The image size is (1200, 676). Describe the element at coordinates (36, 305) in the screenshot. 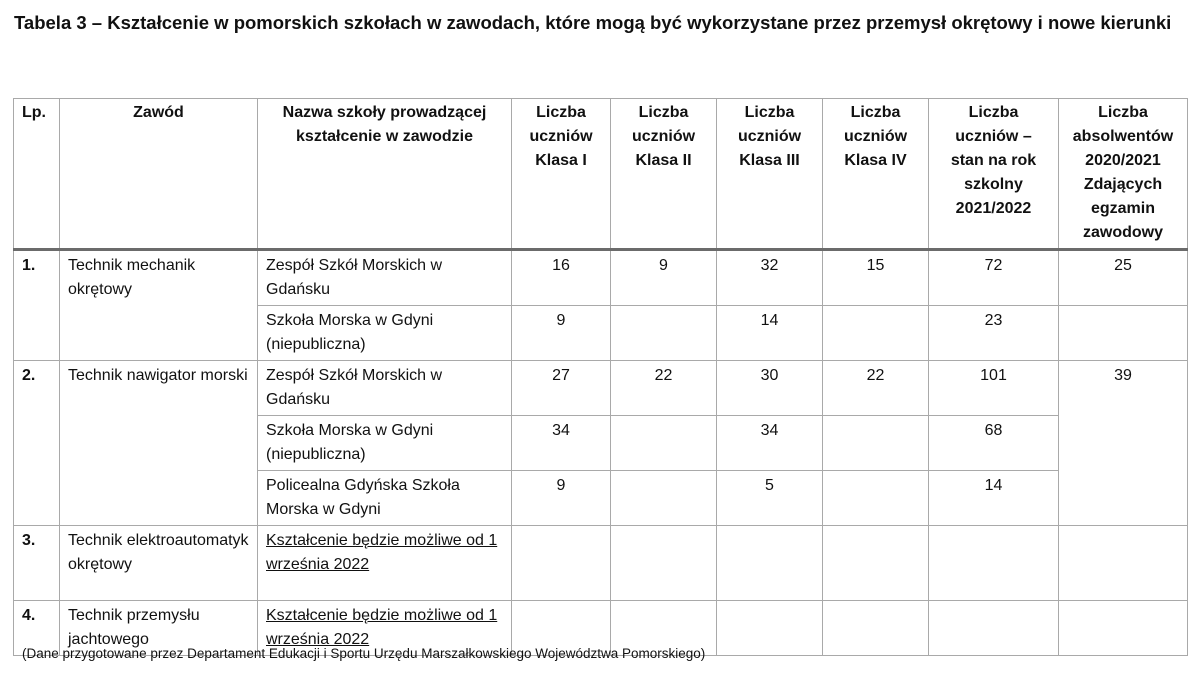

I see `lp-cell: 1.` at that location.